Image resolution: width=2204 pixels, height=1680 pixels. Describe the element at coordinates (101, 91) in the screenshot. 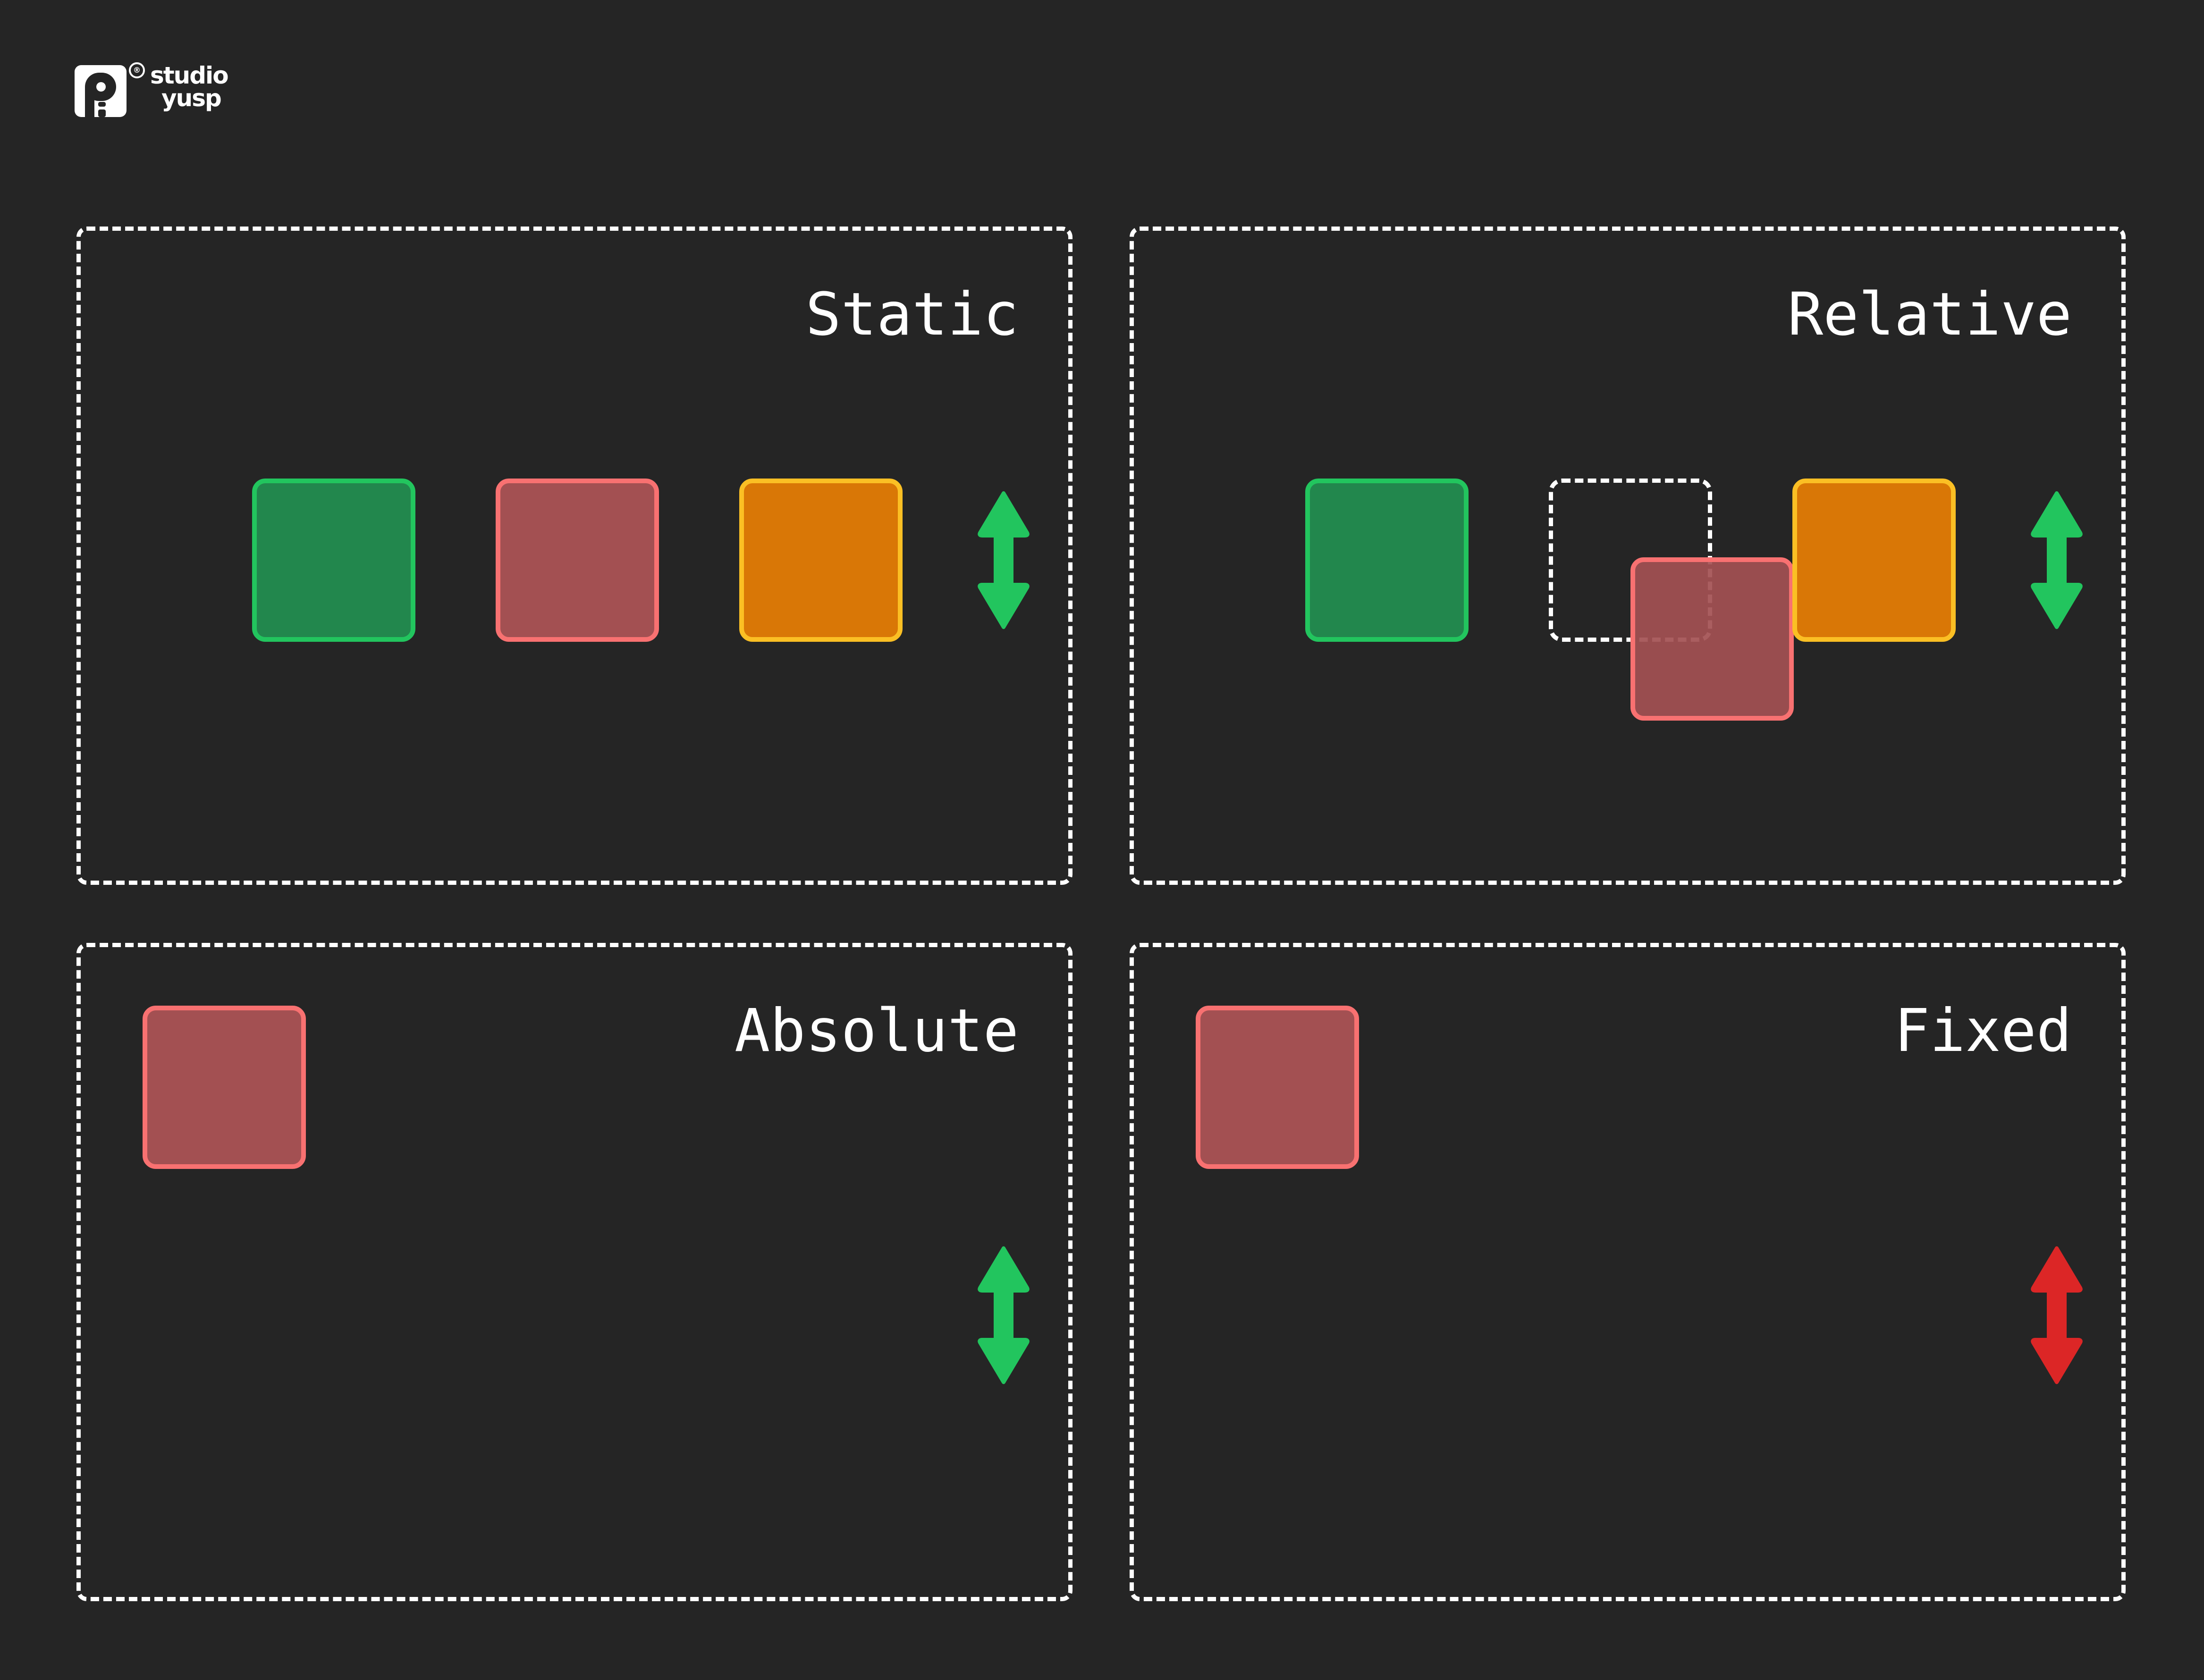

I see `logo-mark-icon` at that location.